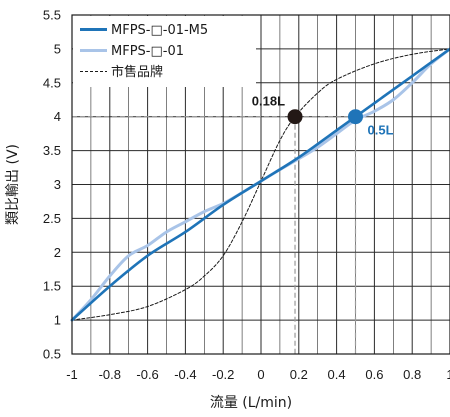 Image resolution: width=450 pixels, height=417 pixels. I want to click on y-tick-label: 3, so click(57, 184).